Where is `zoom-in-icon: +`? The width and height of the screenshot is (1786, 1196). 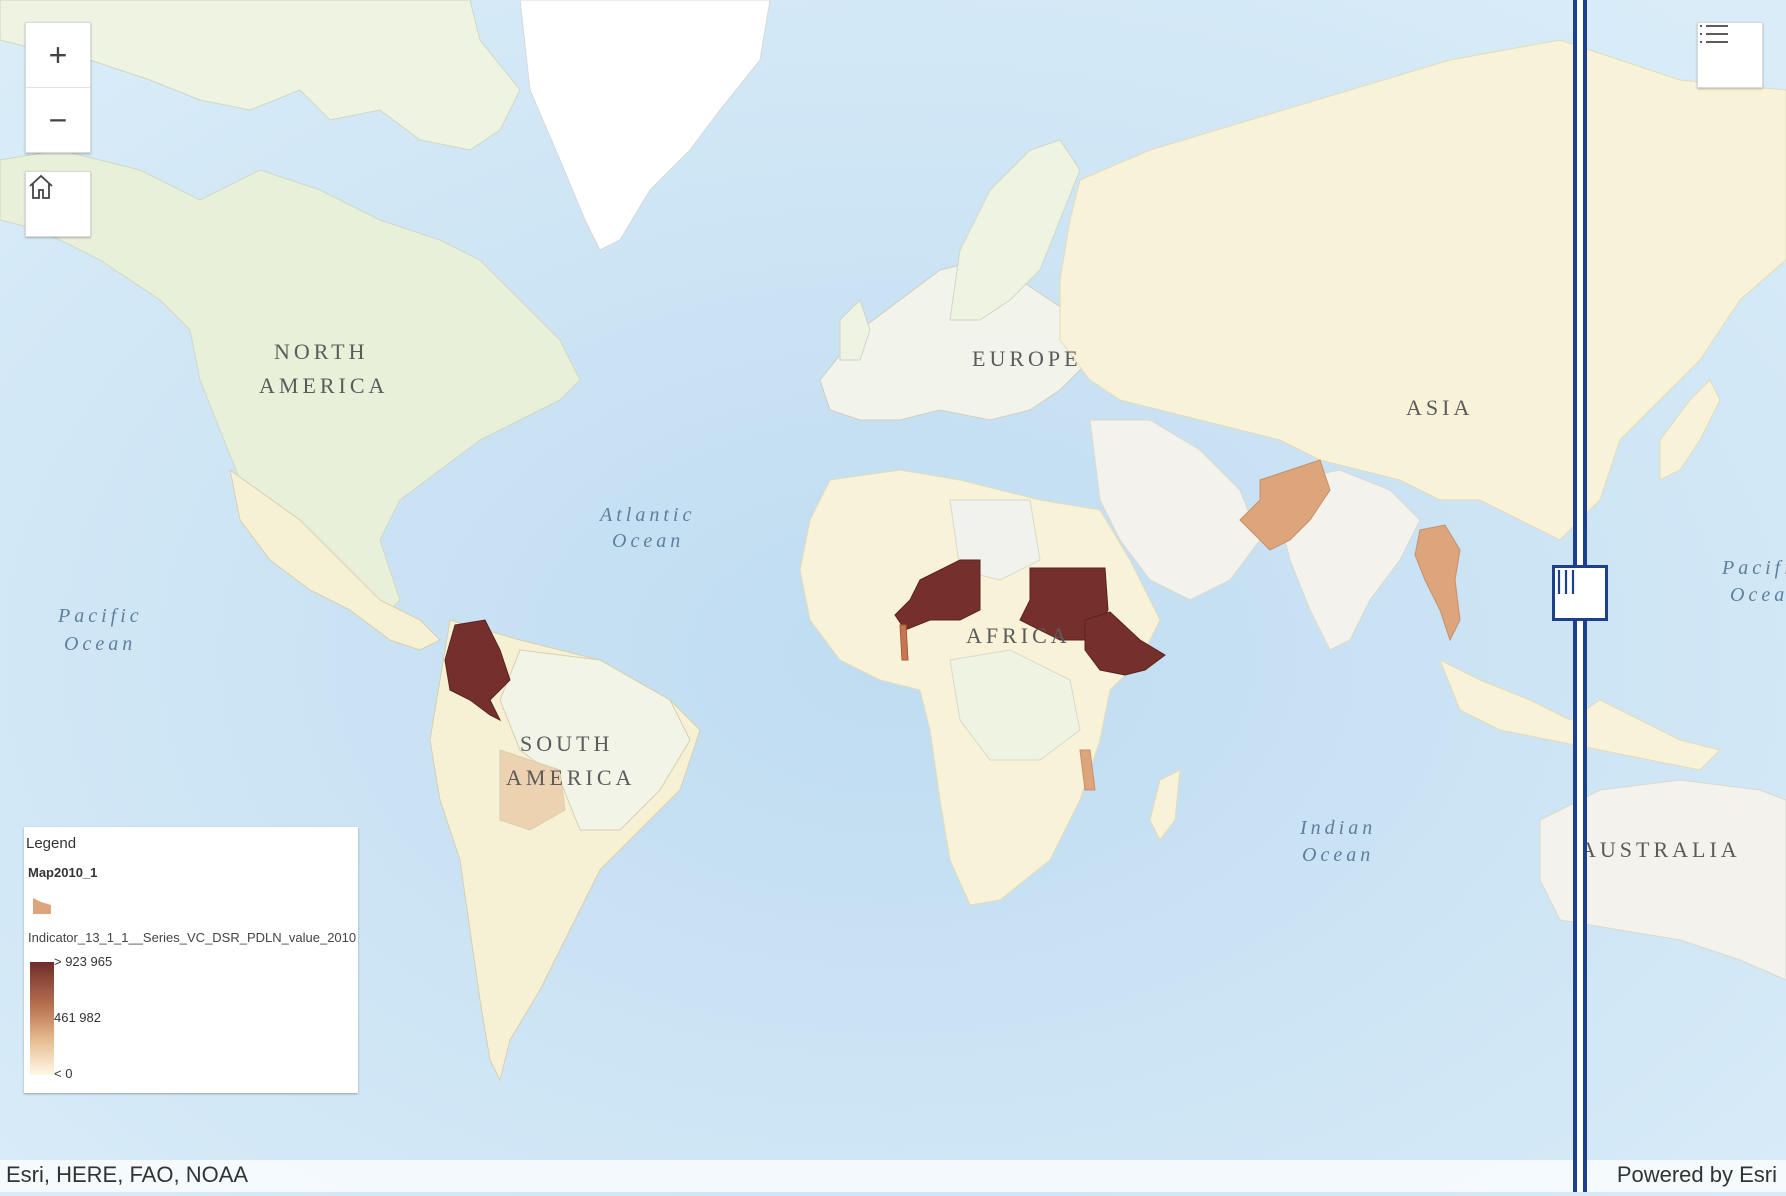
zoom-in-icon: + is located at coordinates (58, 54).